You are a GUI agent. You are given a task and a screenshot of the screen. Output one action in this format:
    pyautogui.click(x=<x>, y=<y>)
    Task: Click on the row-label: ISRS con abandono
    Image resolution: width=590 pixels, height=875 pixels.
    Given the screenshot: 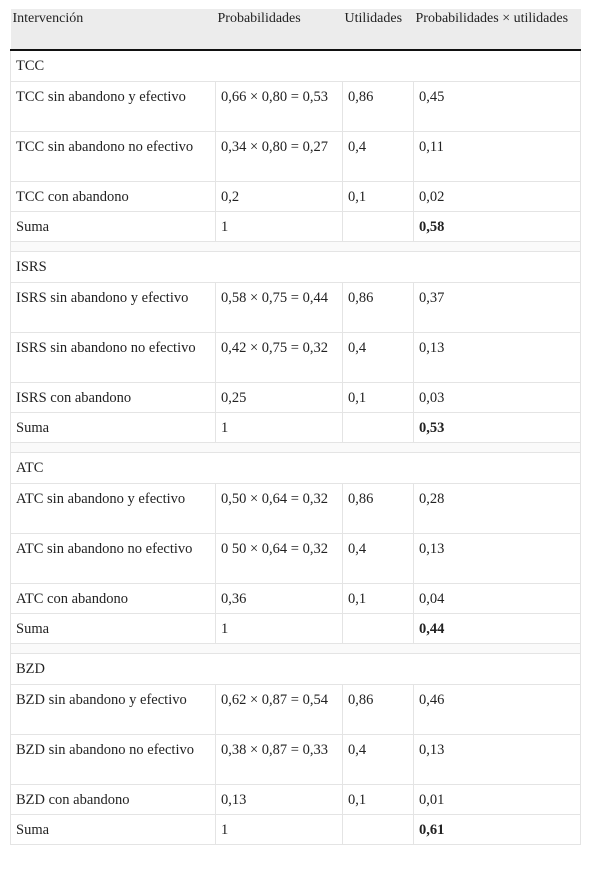 What is the action you would take?
    pyautogui.click(x=113, y=397)
    